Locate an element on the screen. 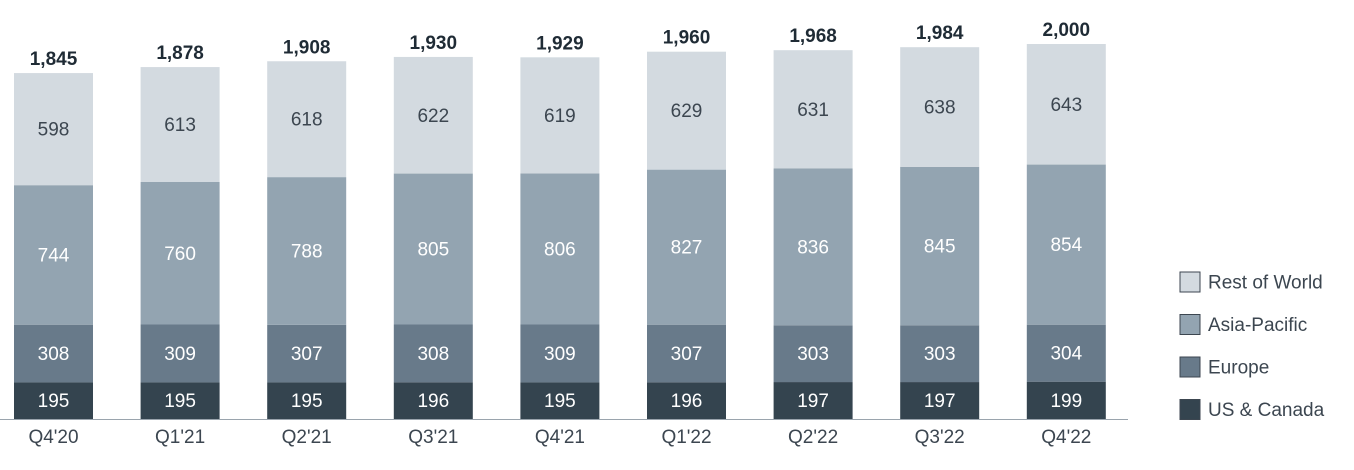 The height and width of the screenshot is (470, 1354). x-tick-label: Q4'21 is located at coordinates (560, 437).